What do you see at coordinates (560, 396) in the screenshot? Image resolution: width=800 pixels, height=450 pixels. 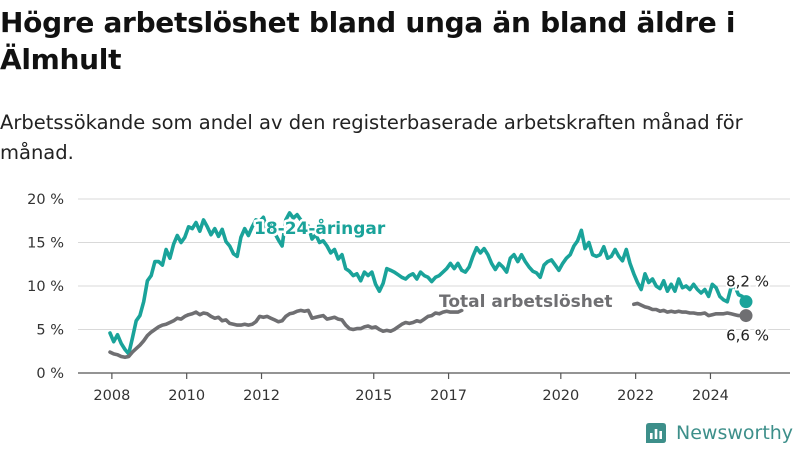 I see `x-tick-label: 2020` at bounding box center [560, 396].